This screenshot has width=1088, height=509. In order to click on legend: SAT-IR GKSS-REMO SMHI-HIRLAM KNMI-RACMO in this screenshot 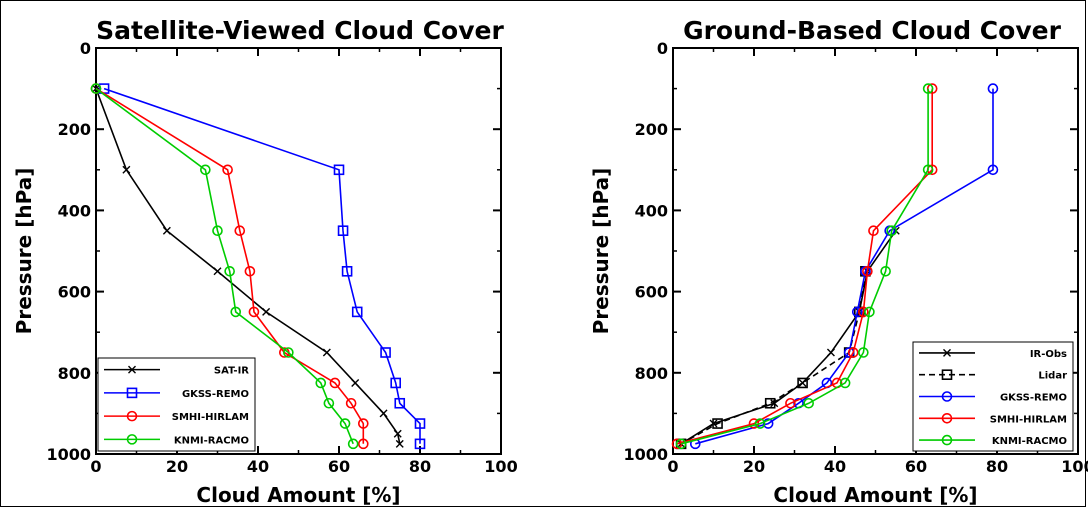, I will do `click(176, 404)`.